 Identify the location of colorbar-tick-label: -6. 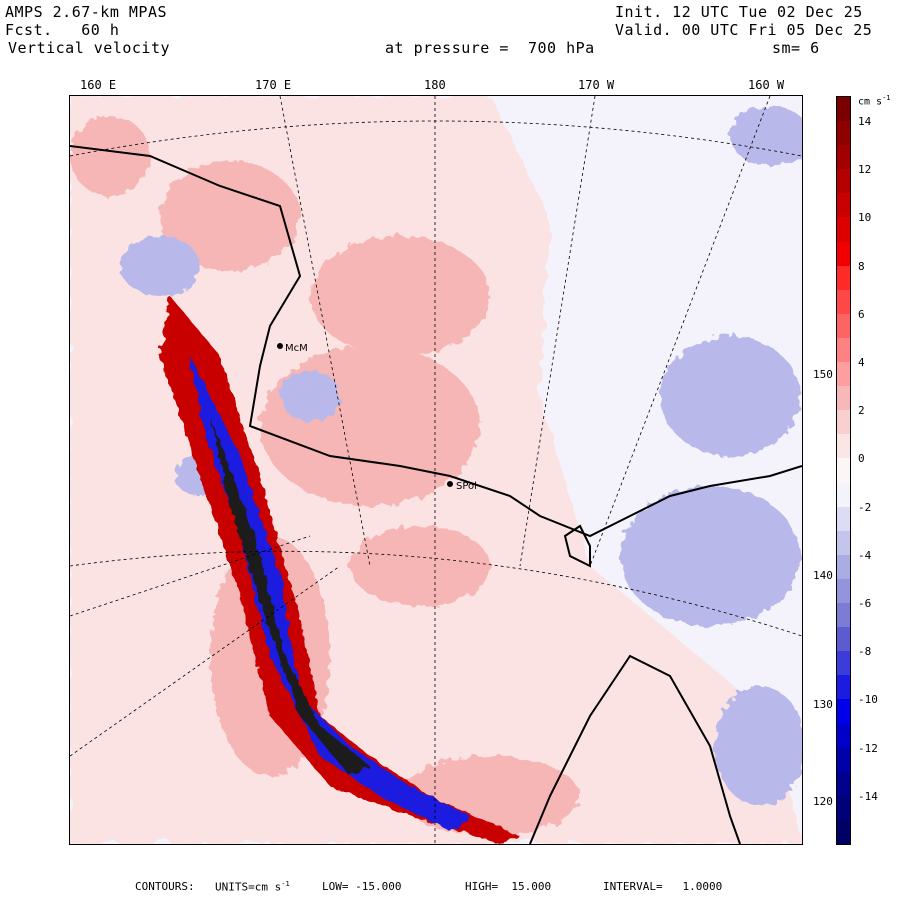
(865, 604).